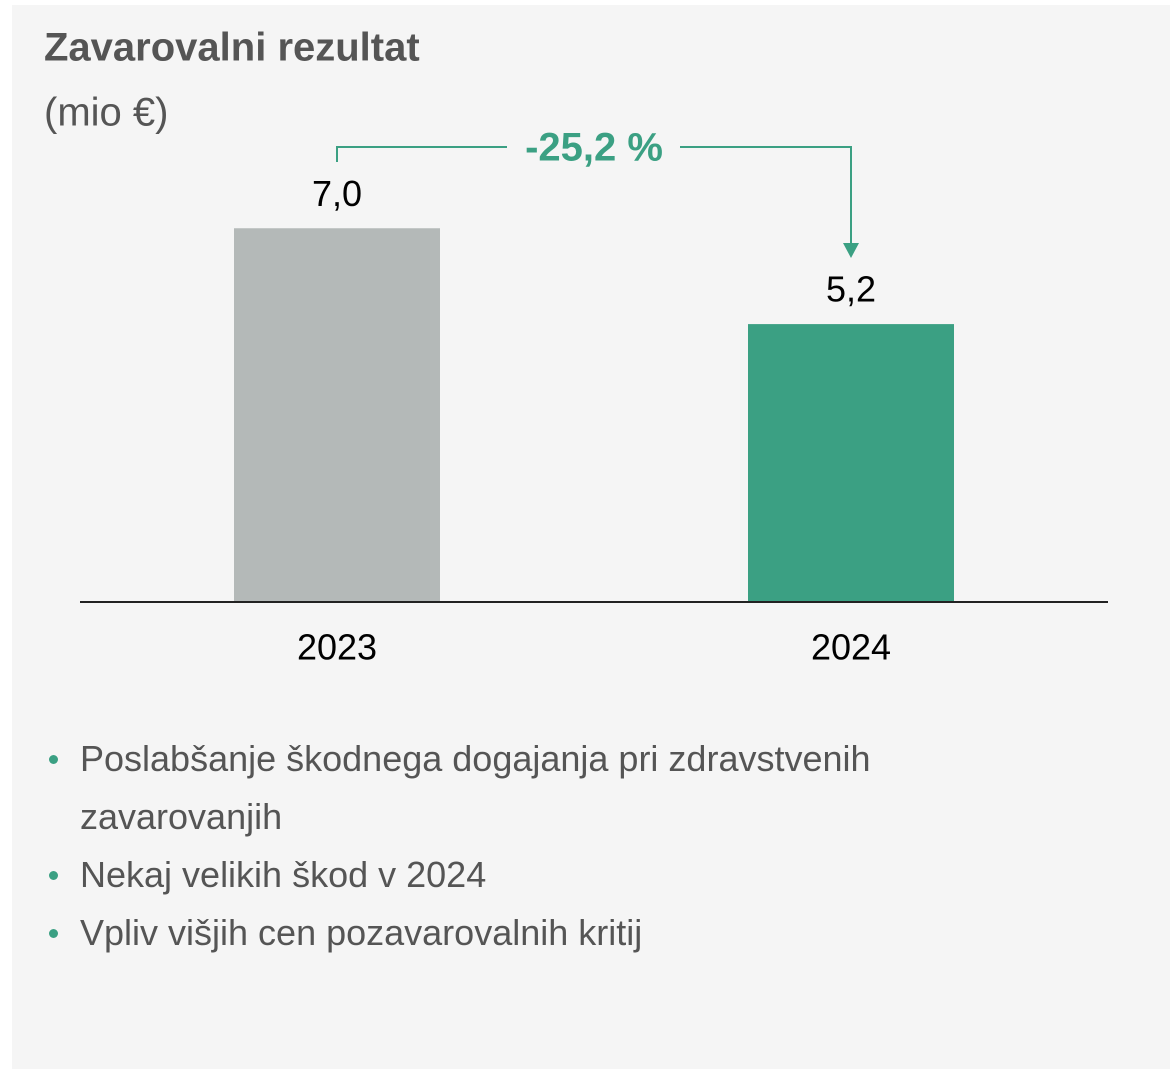 The image size is (1170, 1069). Describe the element at coordinates (564, 875) in the screenshot. I see `note: Nekaj velikih škod v 2024` at that location.